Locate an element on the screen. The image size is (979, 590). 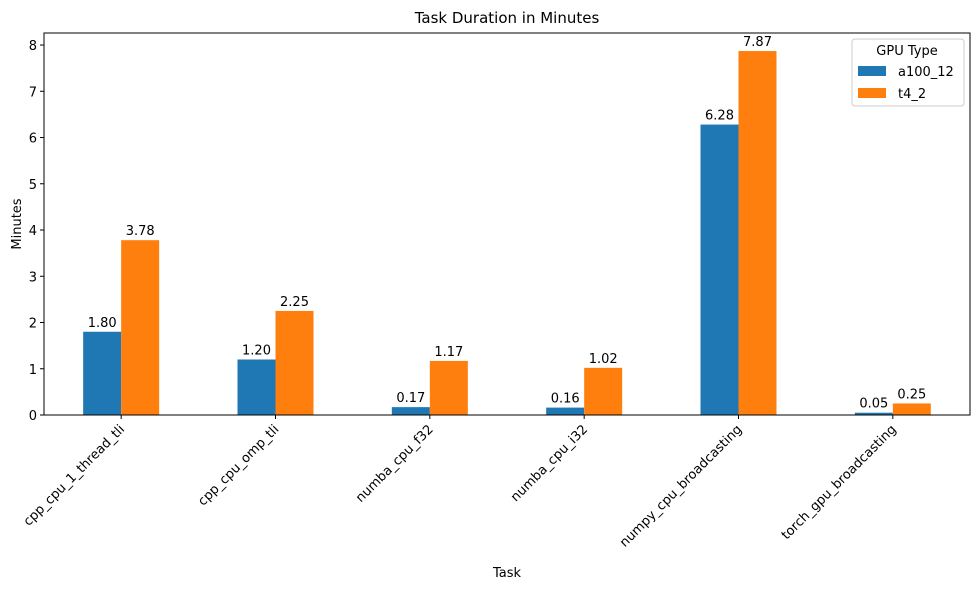
legend: GPU Type a100_12 t4_2 is located at coordinates (908, 72).